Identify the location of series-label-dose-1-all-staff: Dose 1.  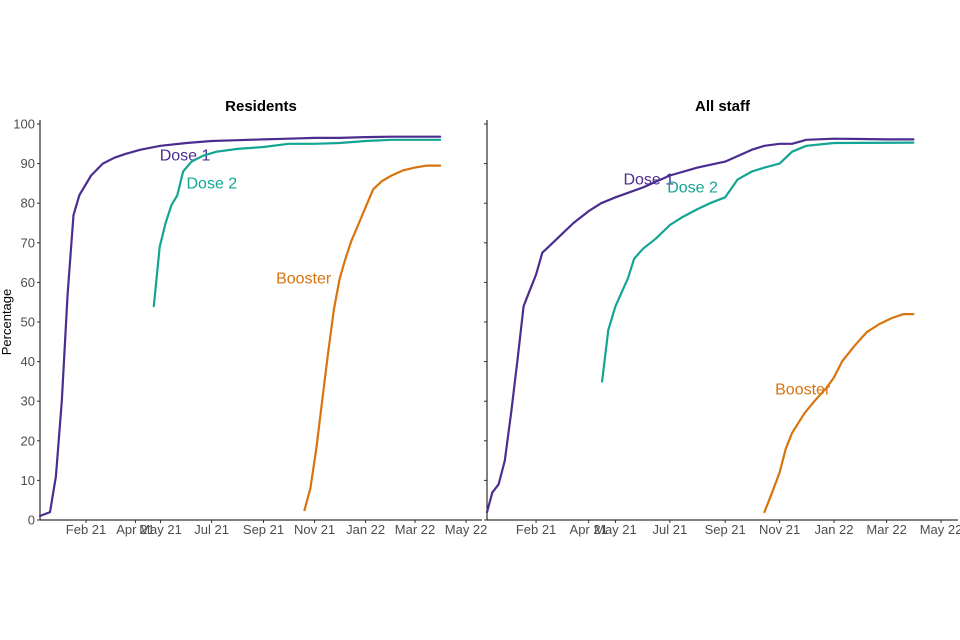
(648, 179).